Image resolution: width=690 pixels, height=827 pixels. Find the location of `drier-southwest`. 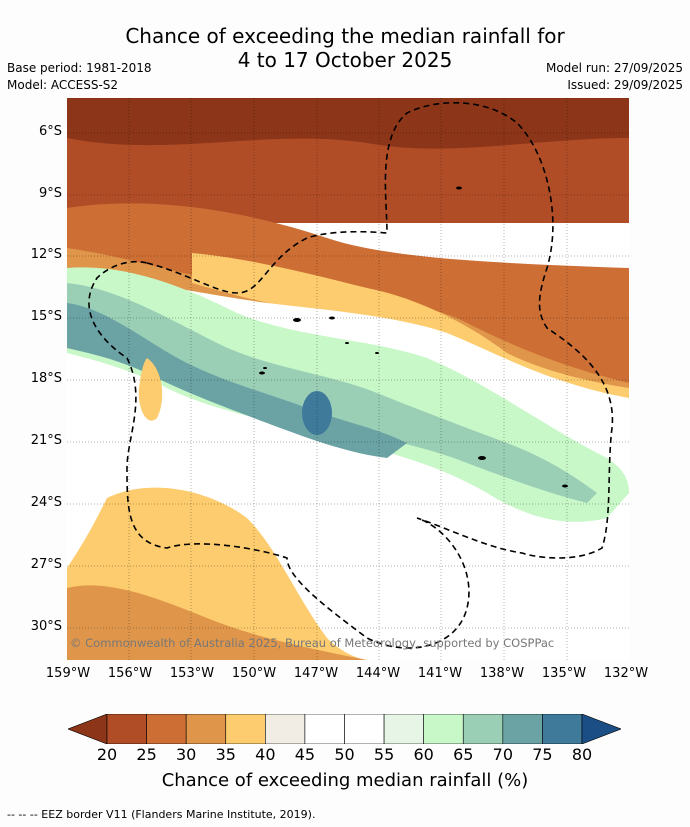

drier-southwest is located at coordinates (217, 622).